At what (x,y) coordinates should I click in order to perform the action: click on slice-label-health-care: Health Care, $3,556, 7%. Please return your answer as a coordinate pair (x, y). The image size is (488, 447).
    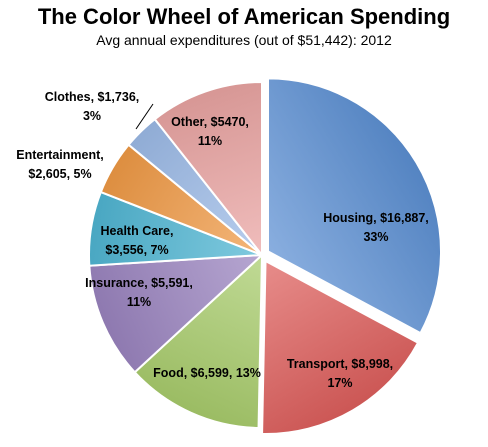
    Looking at the image, I should click on (137, 240).